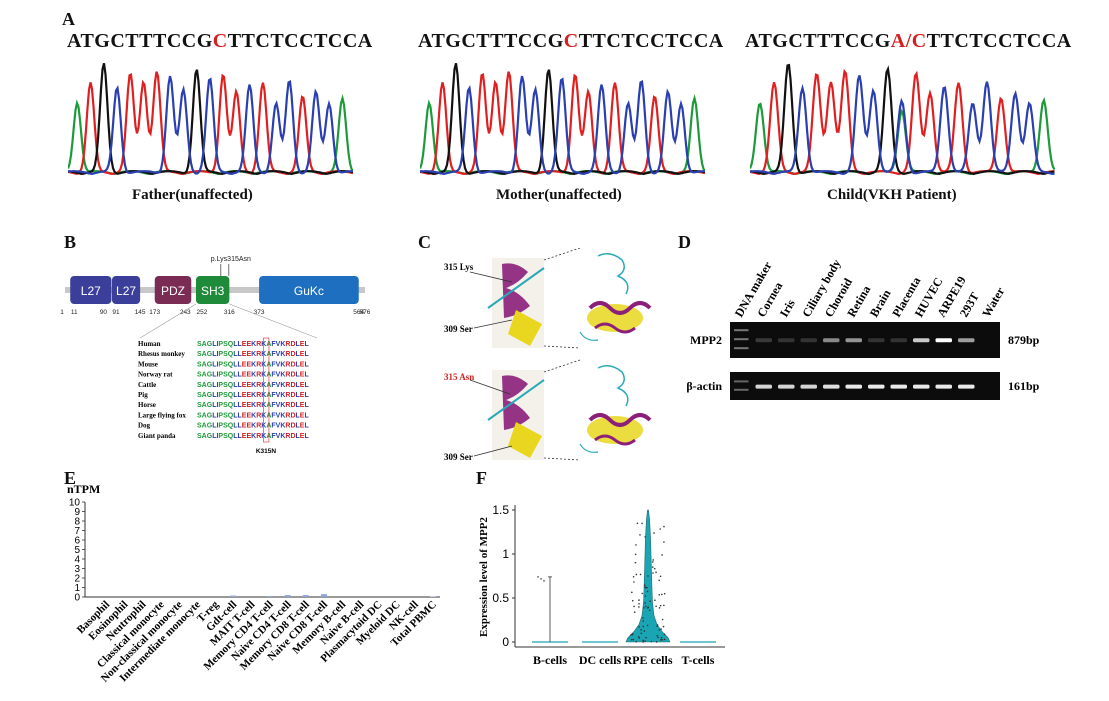  I want to click on lane-label: Water, so click(993, 301).